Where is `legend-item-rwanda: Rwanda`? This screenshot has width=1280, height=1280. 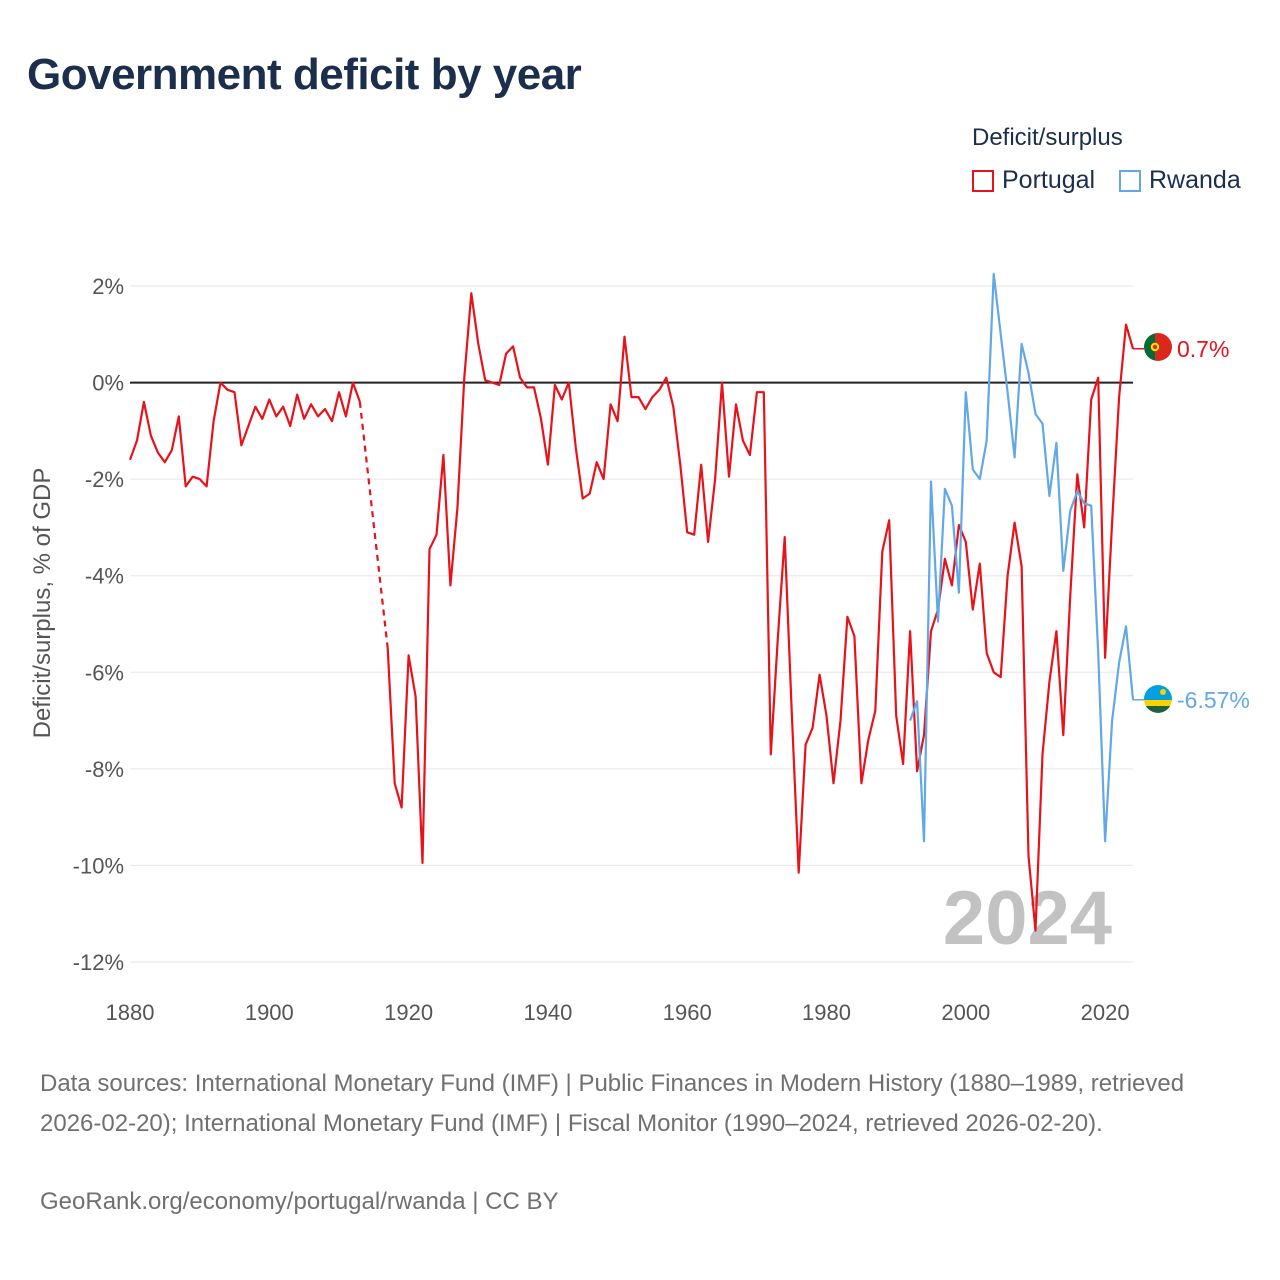 legend-item-rwanda: Rwanda is located at coordinates (1180, 180).